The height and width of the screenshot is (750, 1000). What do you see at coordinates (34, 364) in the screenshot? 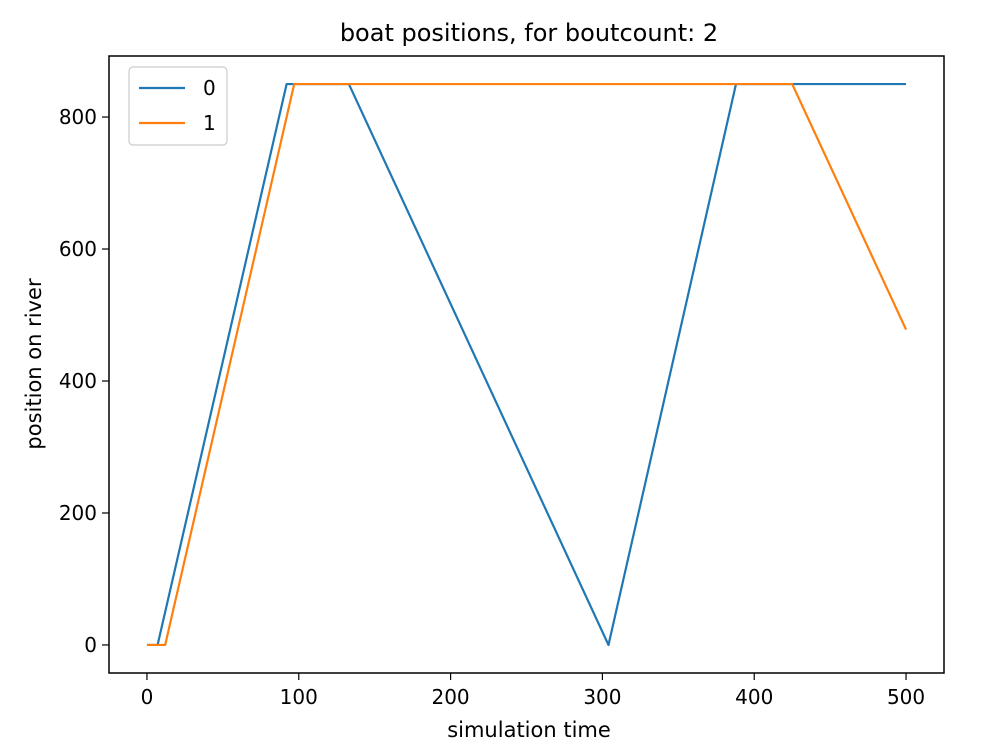
I see `y-axis-label: position on river` at bounding box center [34, 364].